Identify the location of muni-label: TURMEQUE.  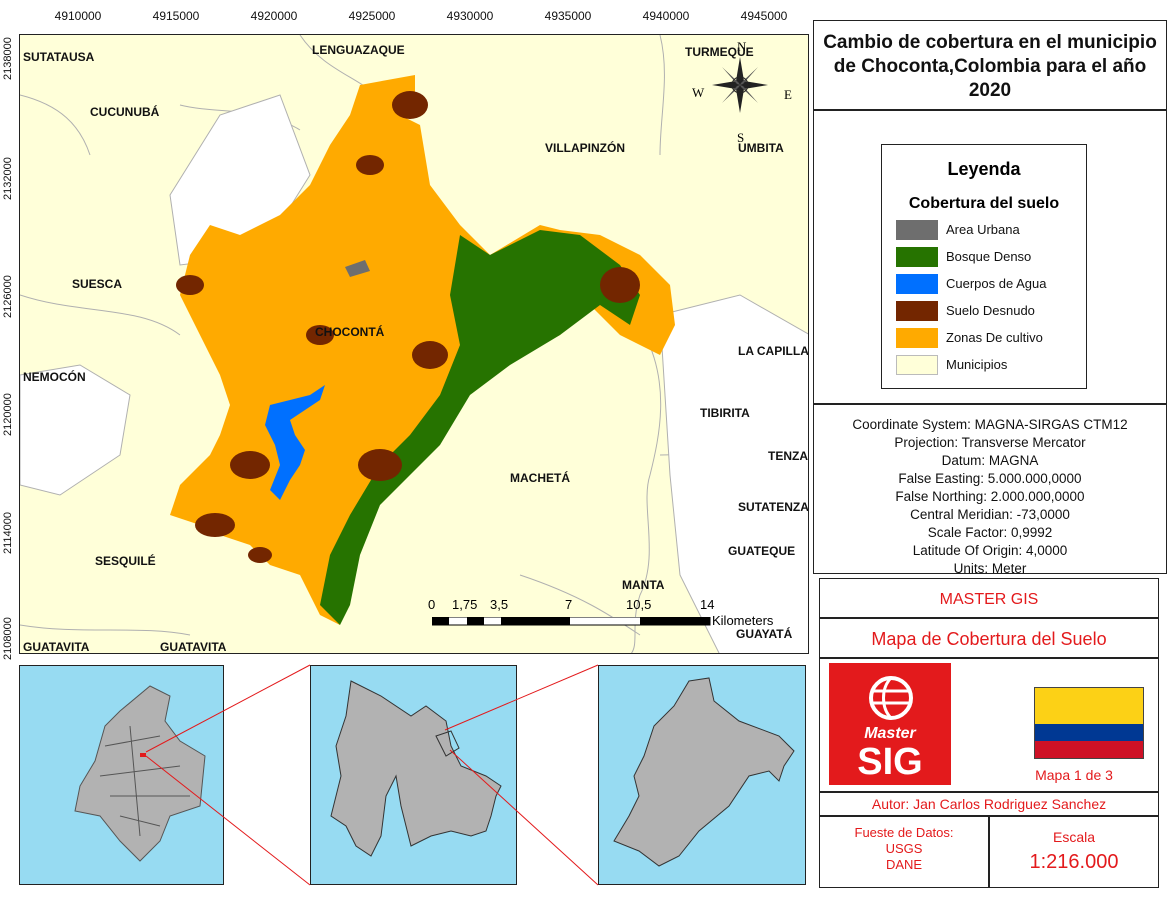
(719, 52).